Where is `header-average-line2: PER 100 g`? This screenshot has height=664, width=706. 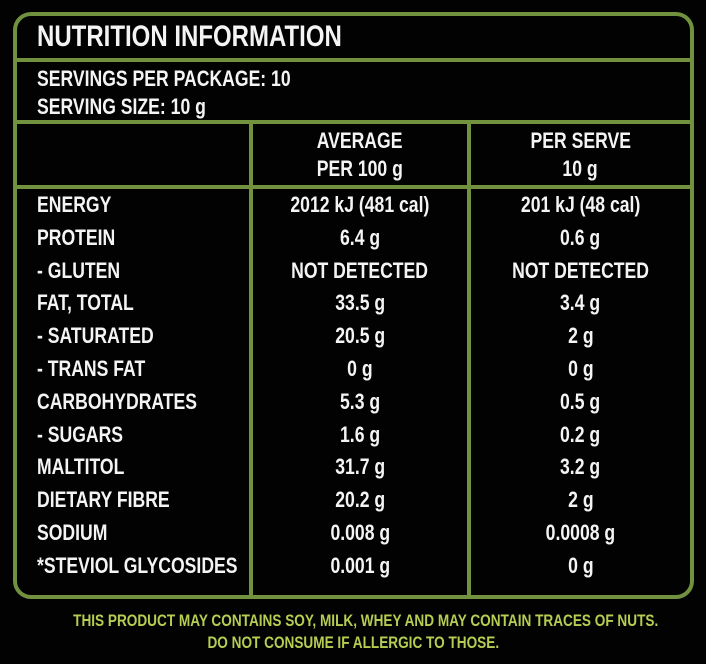 header-average-line2: PER 100 g is located at coordinates (360, 168).